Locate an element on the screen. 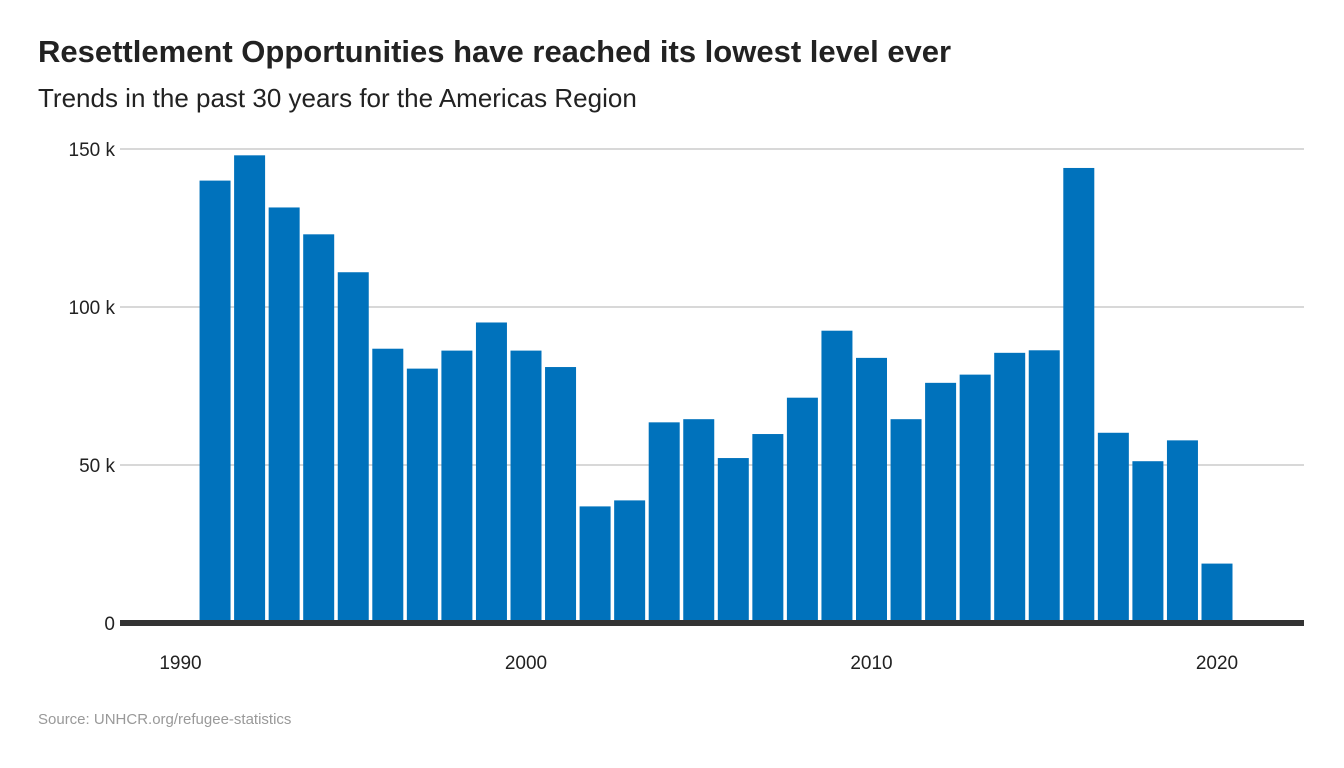 Image resolution: width=1344 pixels, height=768 pixels. y-tick-label: 150 k is located at coordinates (92, 150).